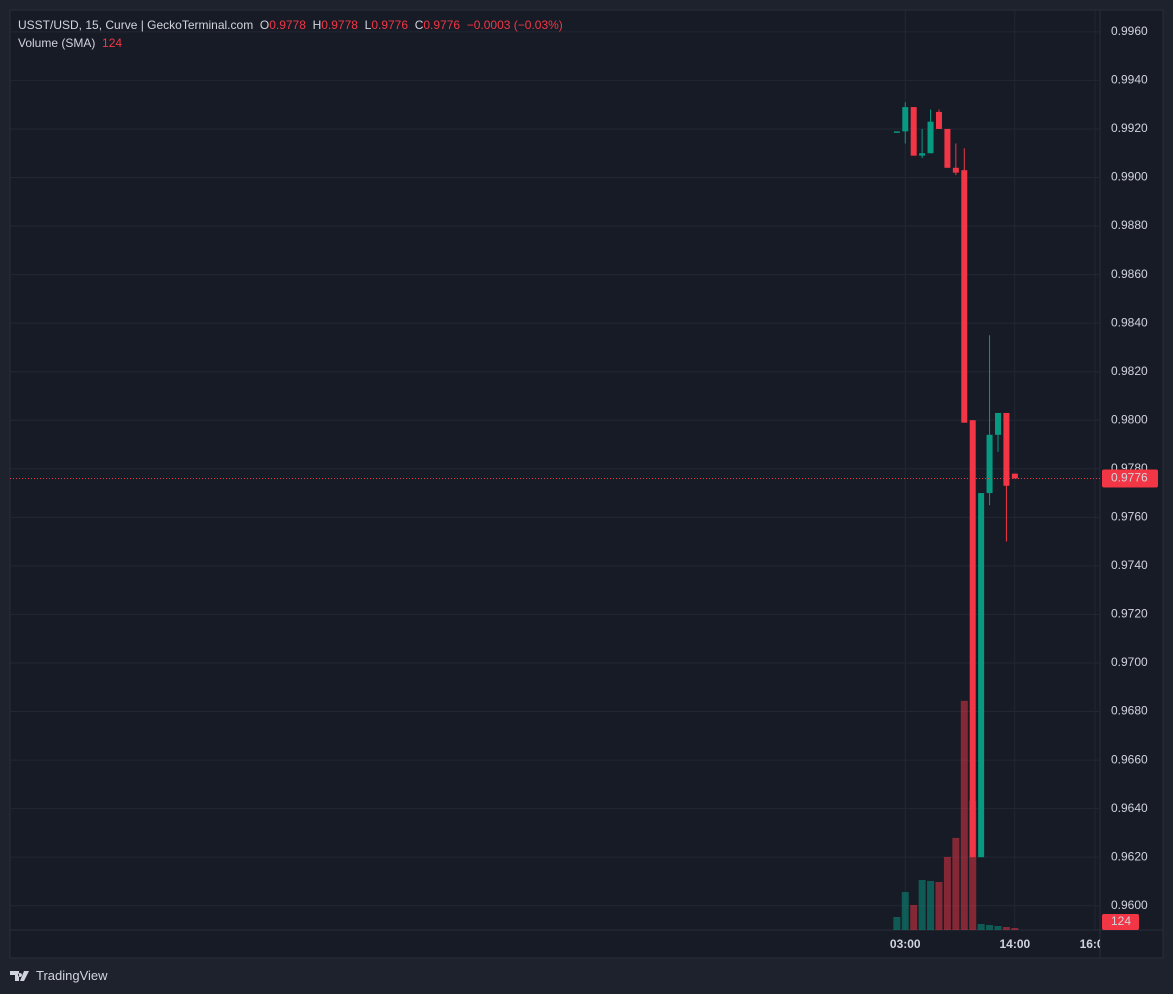 The width and height of the screenshot is (1173, 994). I want to click on logo-icon, so click(19, 975).